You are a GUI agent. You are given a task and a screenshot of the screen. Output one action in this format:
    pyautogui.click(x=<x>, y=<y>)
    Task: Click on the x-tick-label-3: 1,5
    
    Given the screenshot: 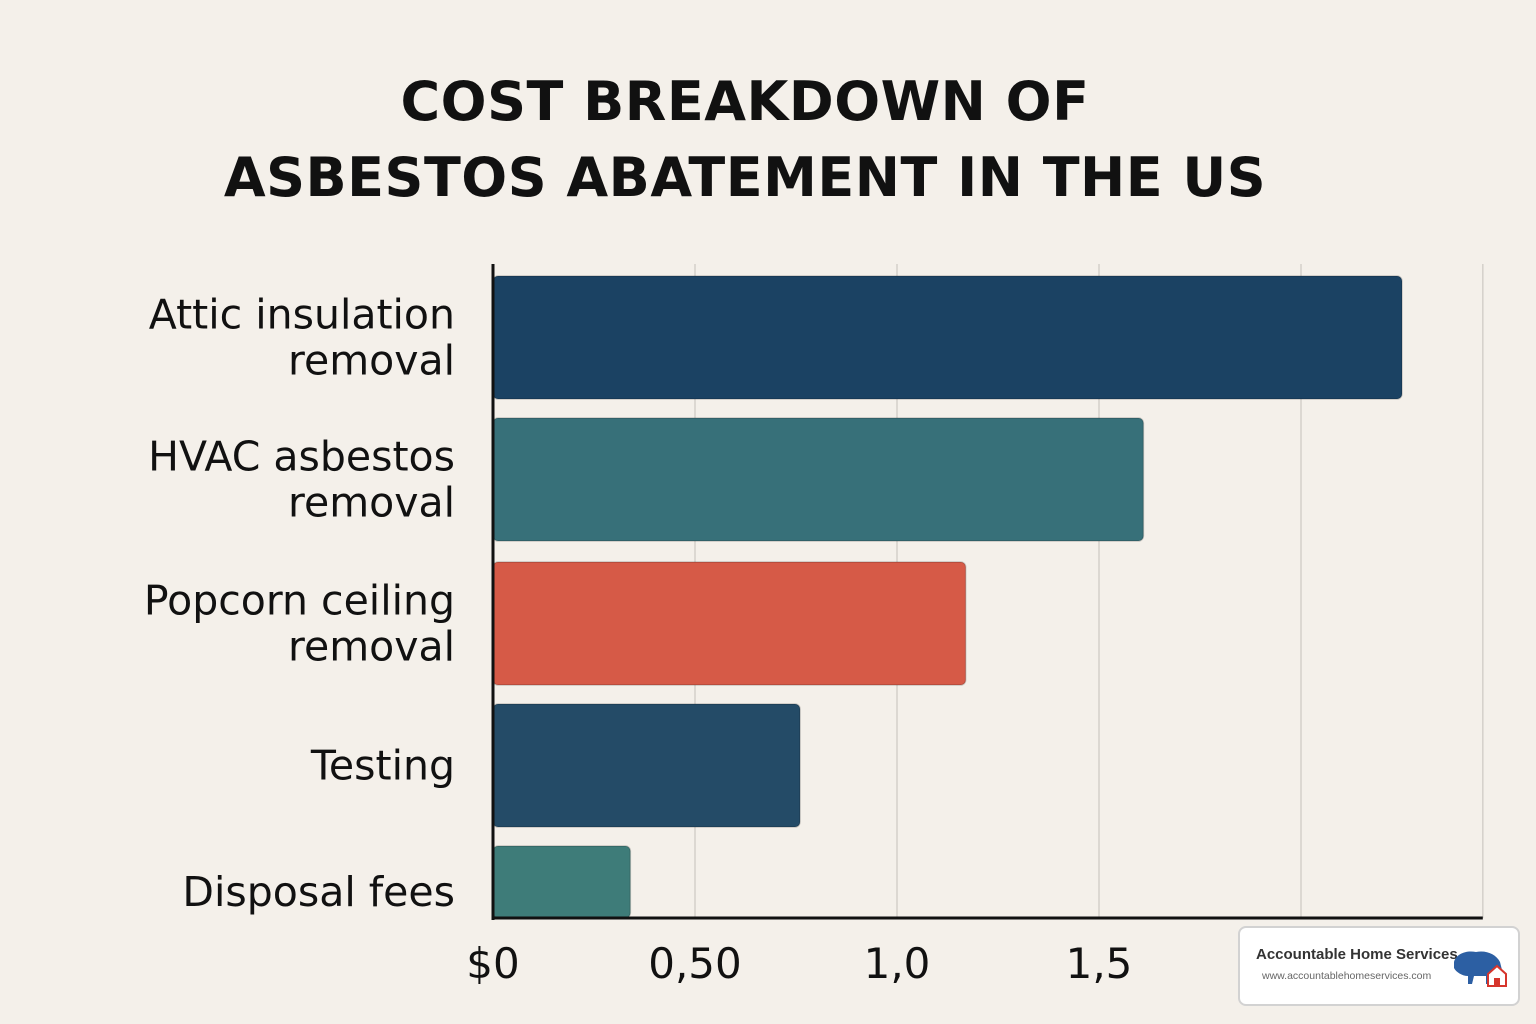 What is the action you would take?
    pyautogui.click(x=1099, y=963)
    